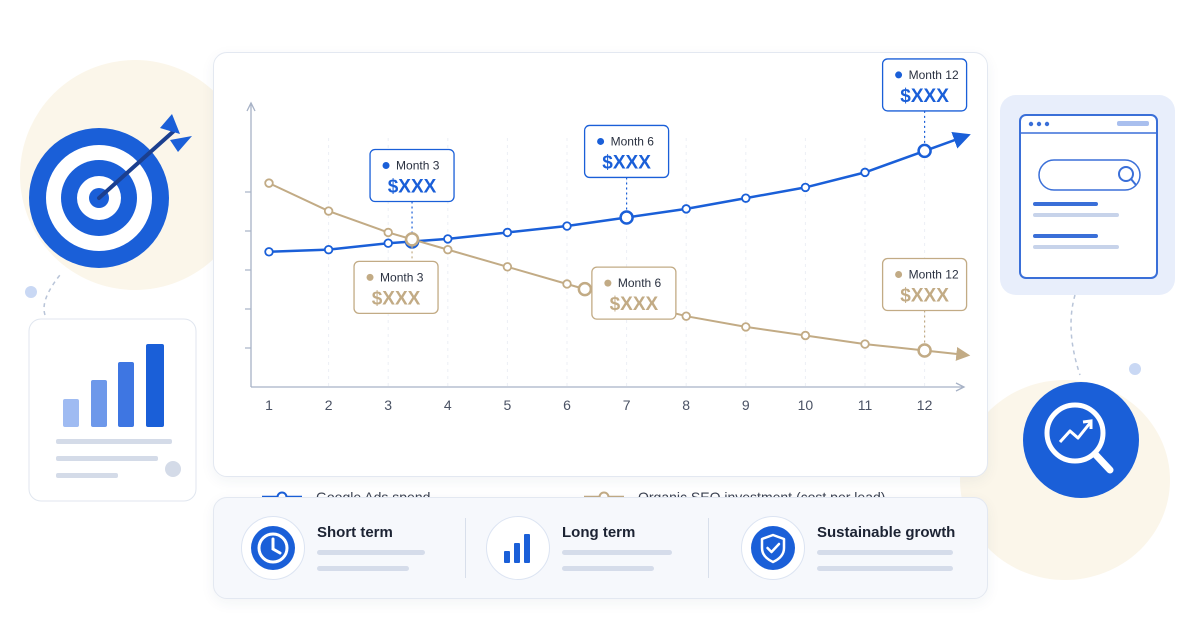 The image size is (1200, 640). I want to click on callout-ads-month-6: Month 6 $XXX, so click(626, 174).